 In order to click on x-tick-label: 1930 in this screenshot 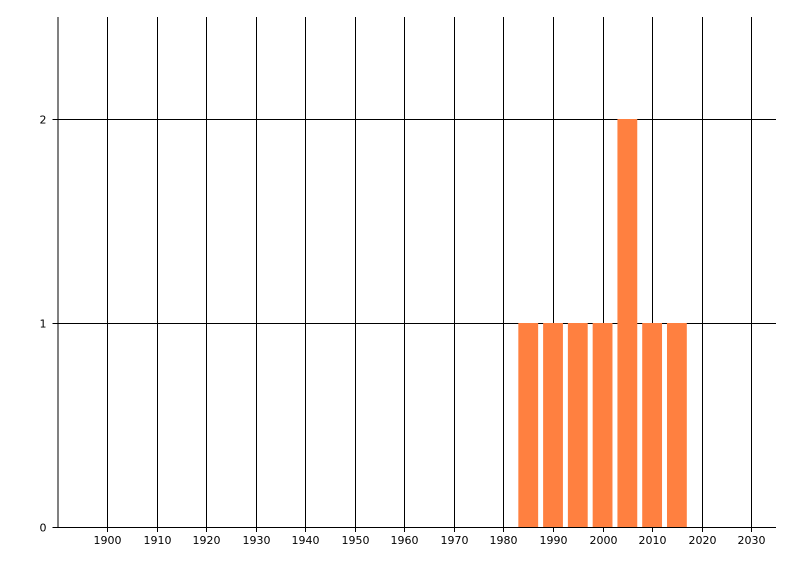, I will do `click(257, 540)`.